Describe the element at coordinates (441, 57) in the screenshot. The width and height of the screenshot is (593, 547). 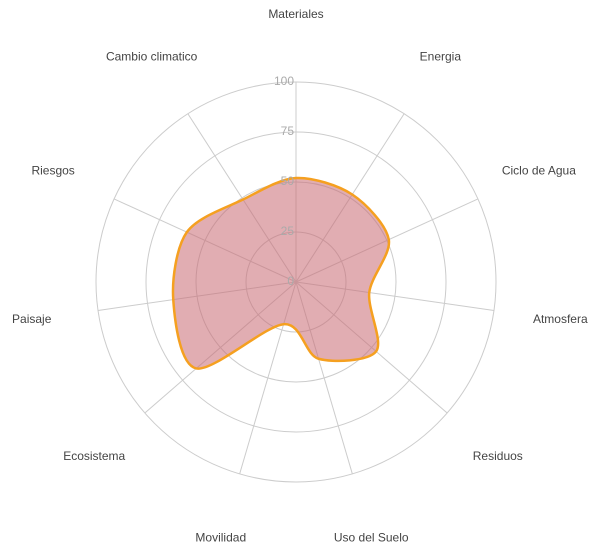
I see `axis-label: Energia` at that location.